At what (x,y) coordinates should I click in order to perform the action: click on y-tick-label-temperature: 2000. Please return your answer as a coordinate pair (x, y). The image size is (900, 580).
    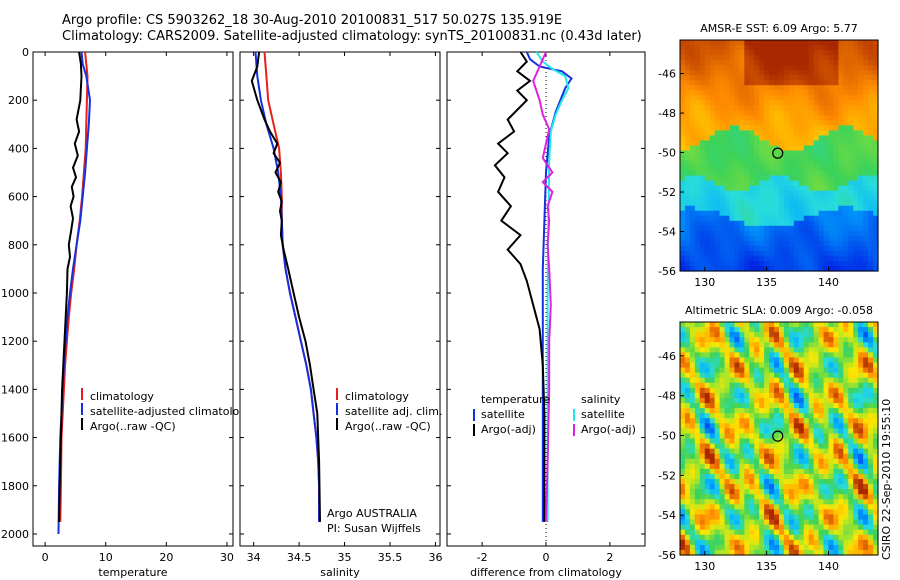
    Looking at the image, I should click on (15, 534).